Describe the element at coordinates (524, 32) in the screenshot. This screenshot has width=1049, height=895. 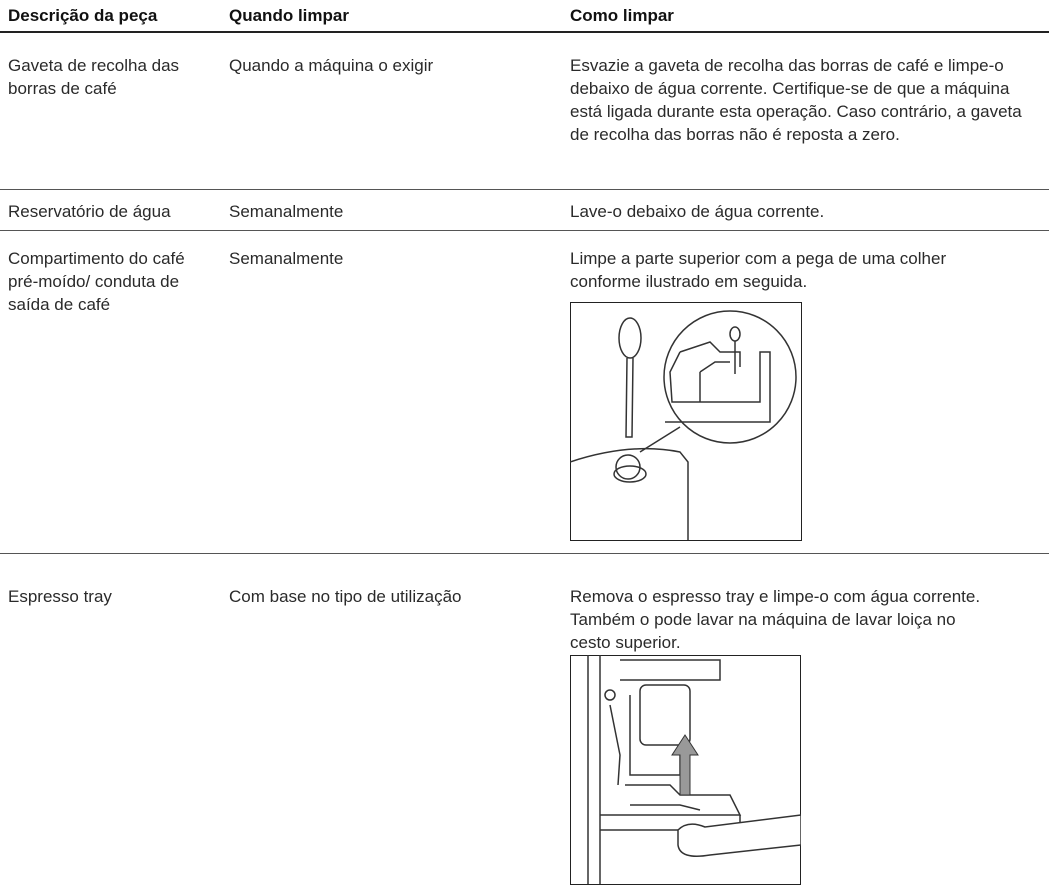
I see `header-rule` at that location.